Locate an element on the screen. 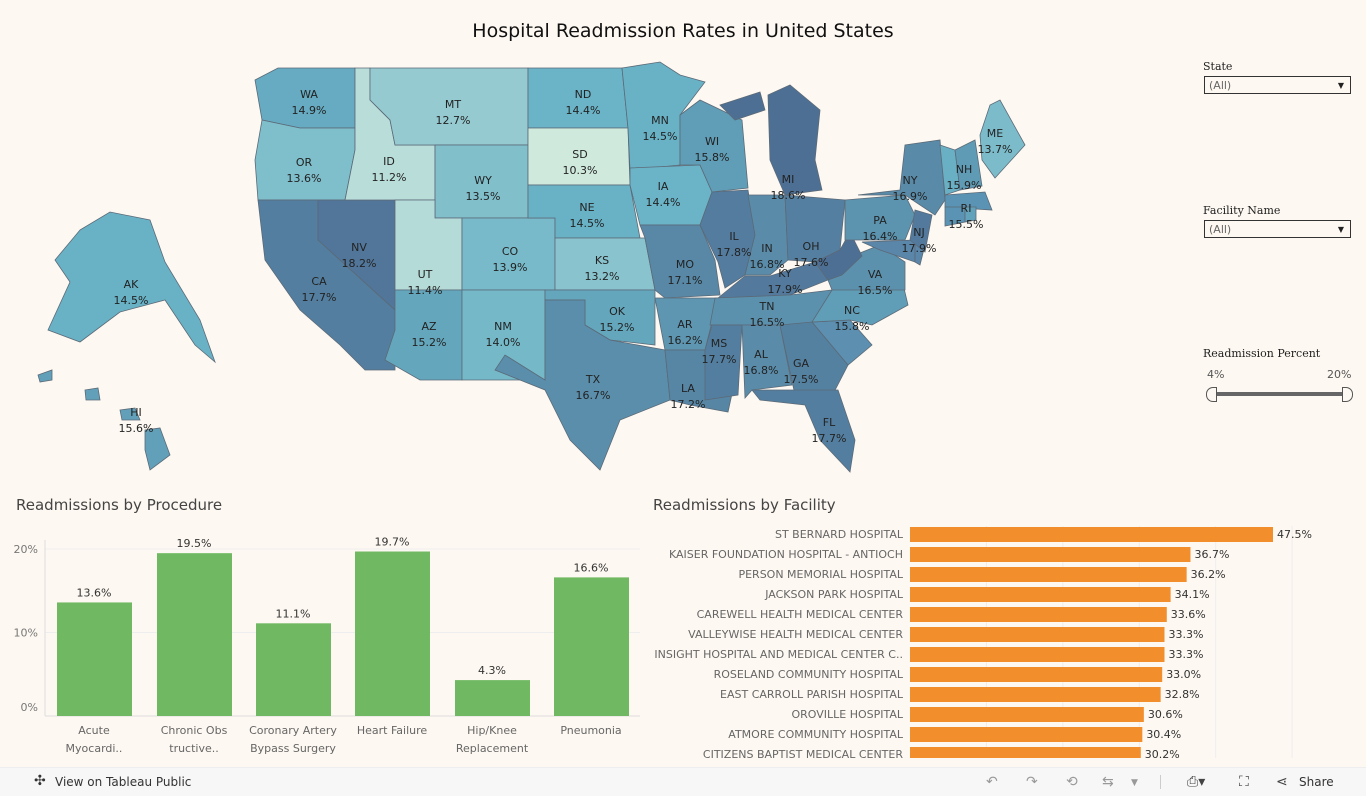  state-filter-value: (All) is located at coordinates (1220, 85).